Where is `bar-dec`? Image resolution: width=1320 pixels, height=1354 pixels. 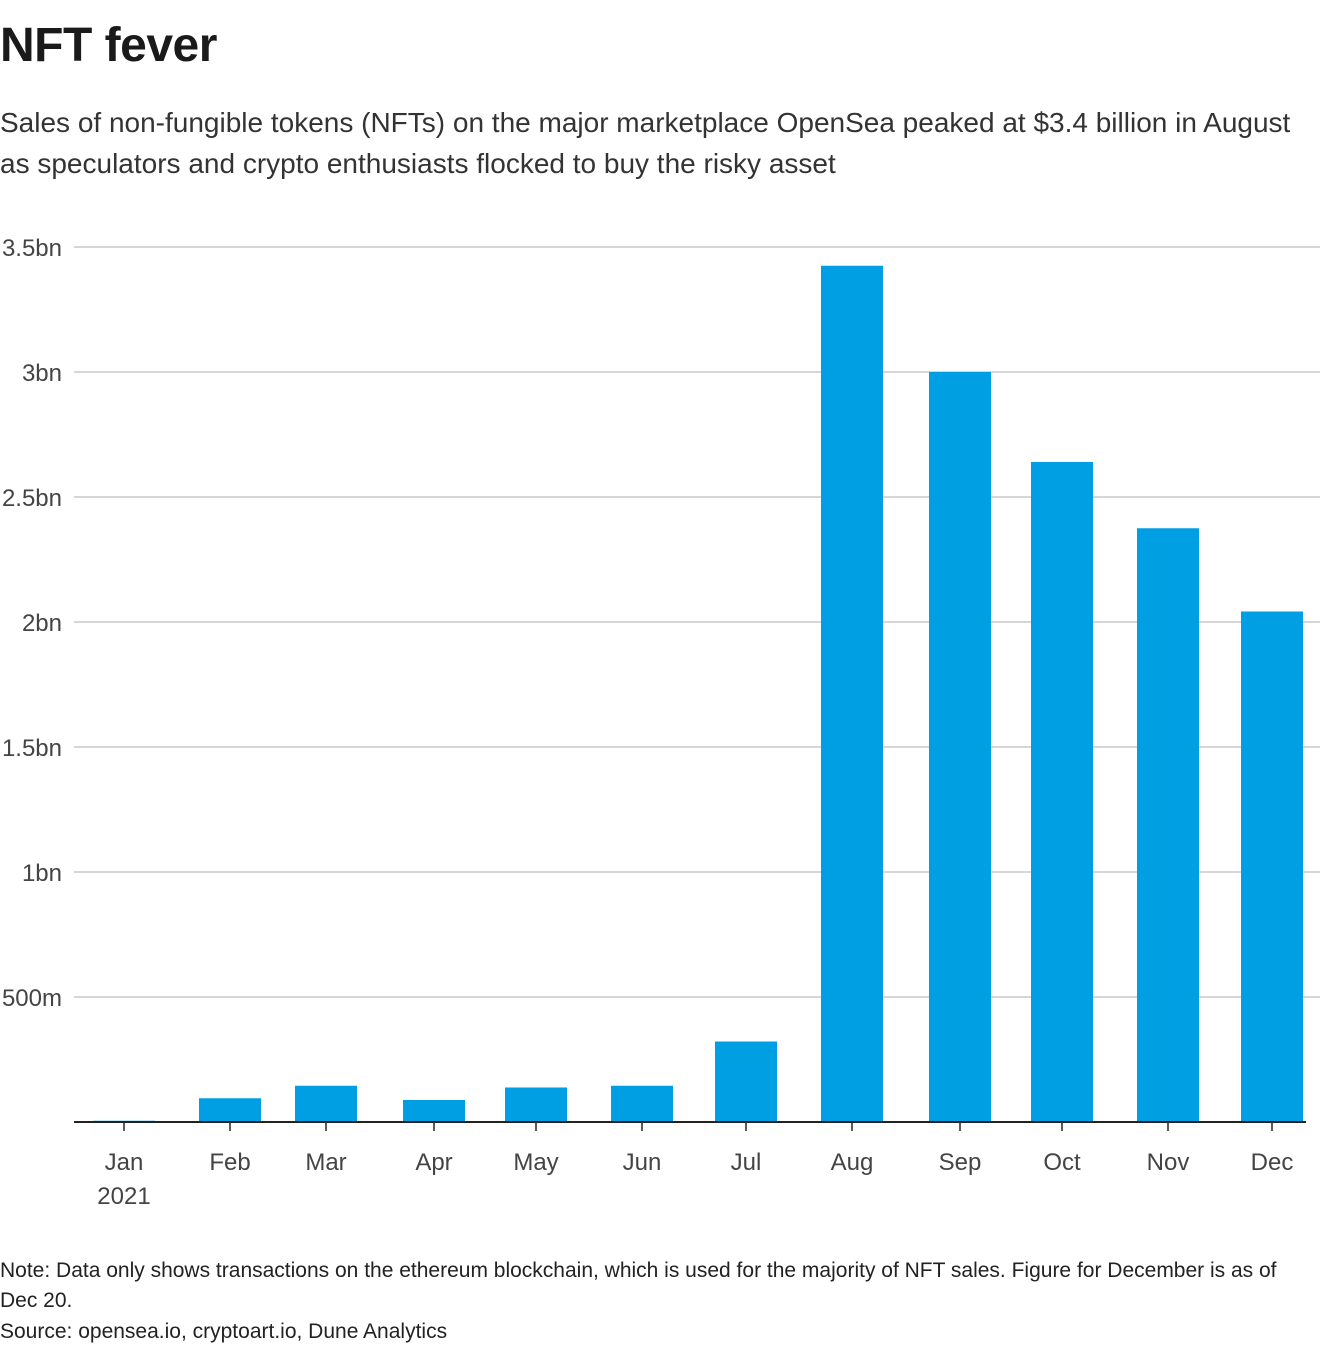 bar-dec is located at coordinates (1272, 866).